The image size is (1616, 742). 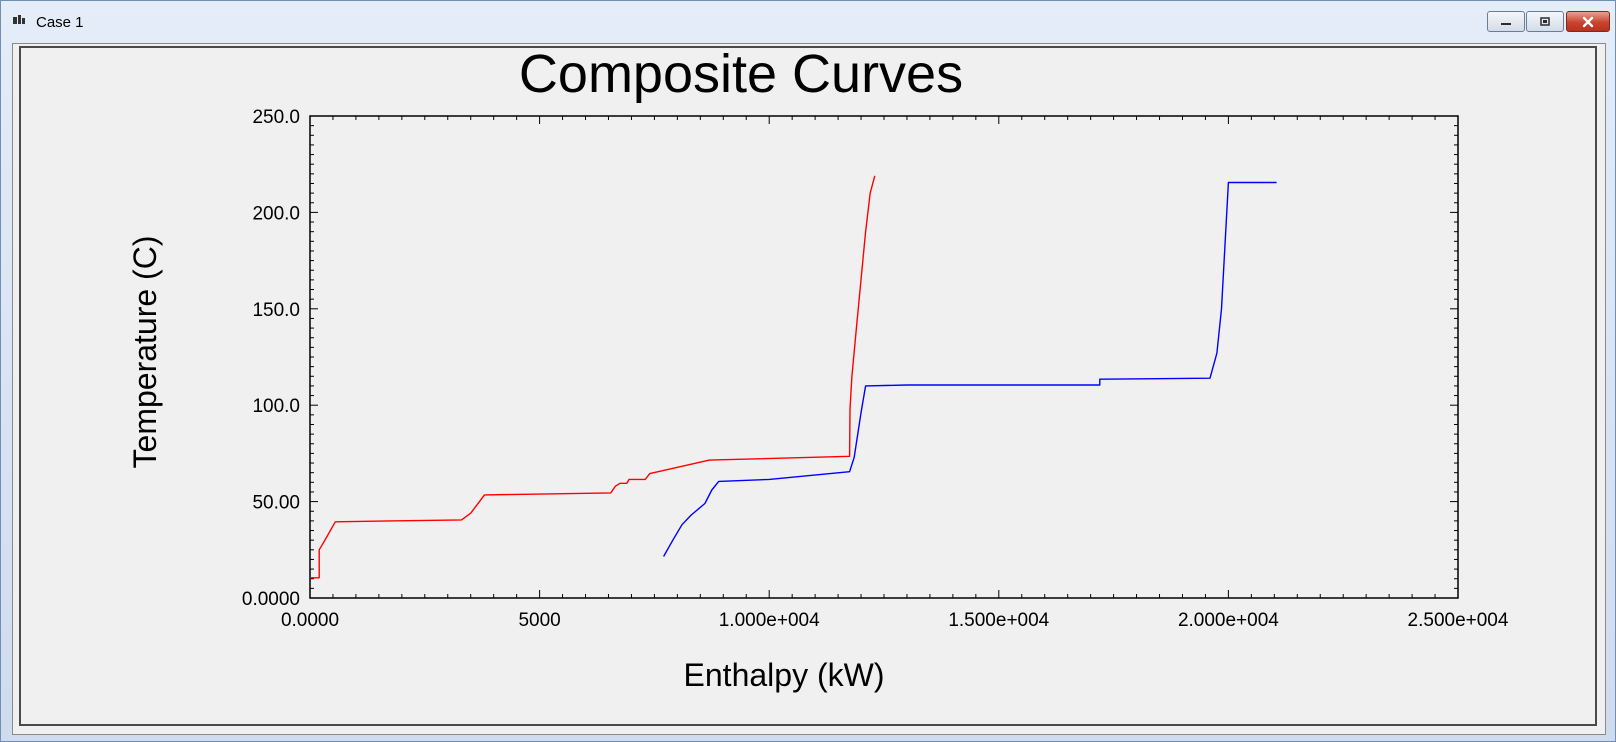 I want to click on y-axis-label: Temperature (C), so click(x=145, y=352).